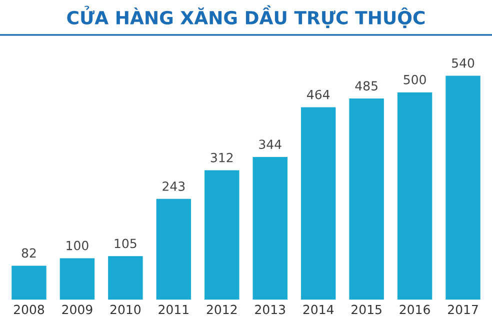 The width and height of the screenshot is (492, 333). What do you see at coordinates (415, 309) in the screenshot?
I see `x-tick-label: 2016` at bounding box center [415, 309].